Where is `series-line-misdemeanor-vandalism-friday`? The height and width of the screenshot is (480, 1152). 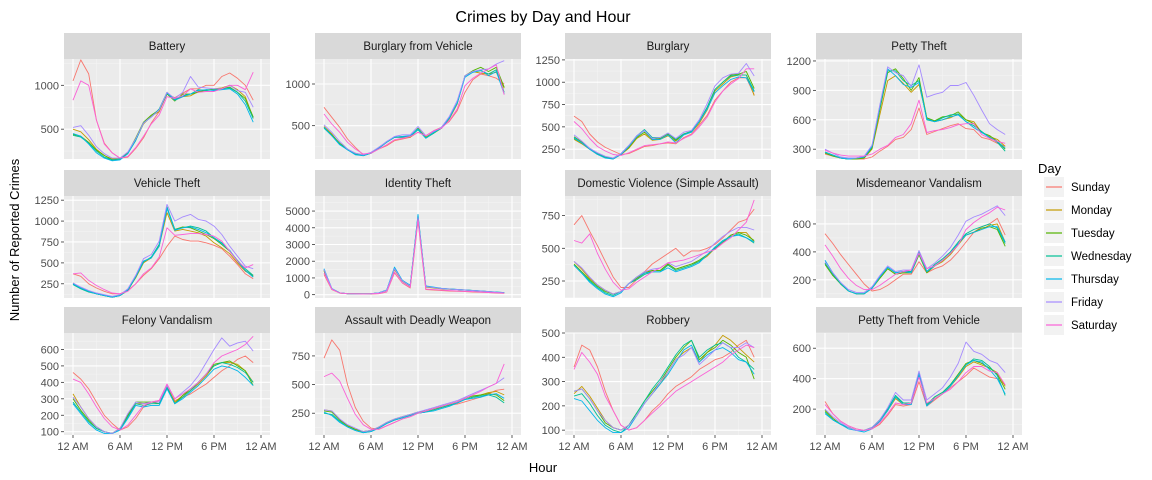
series-line-misdemeanor-vandalism-friday is located at coordinates (915, 249).